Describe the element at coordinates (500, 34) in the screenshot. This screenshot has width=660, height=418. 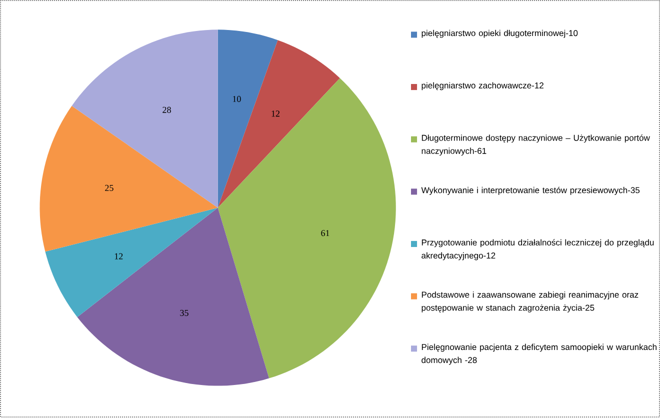
I see `legend-label: pielęgniarstwo opieki długoterminowej-10` at that location.